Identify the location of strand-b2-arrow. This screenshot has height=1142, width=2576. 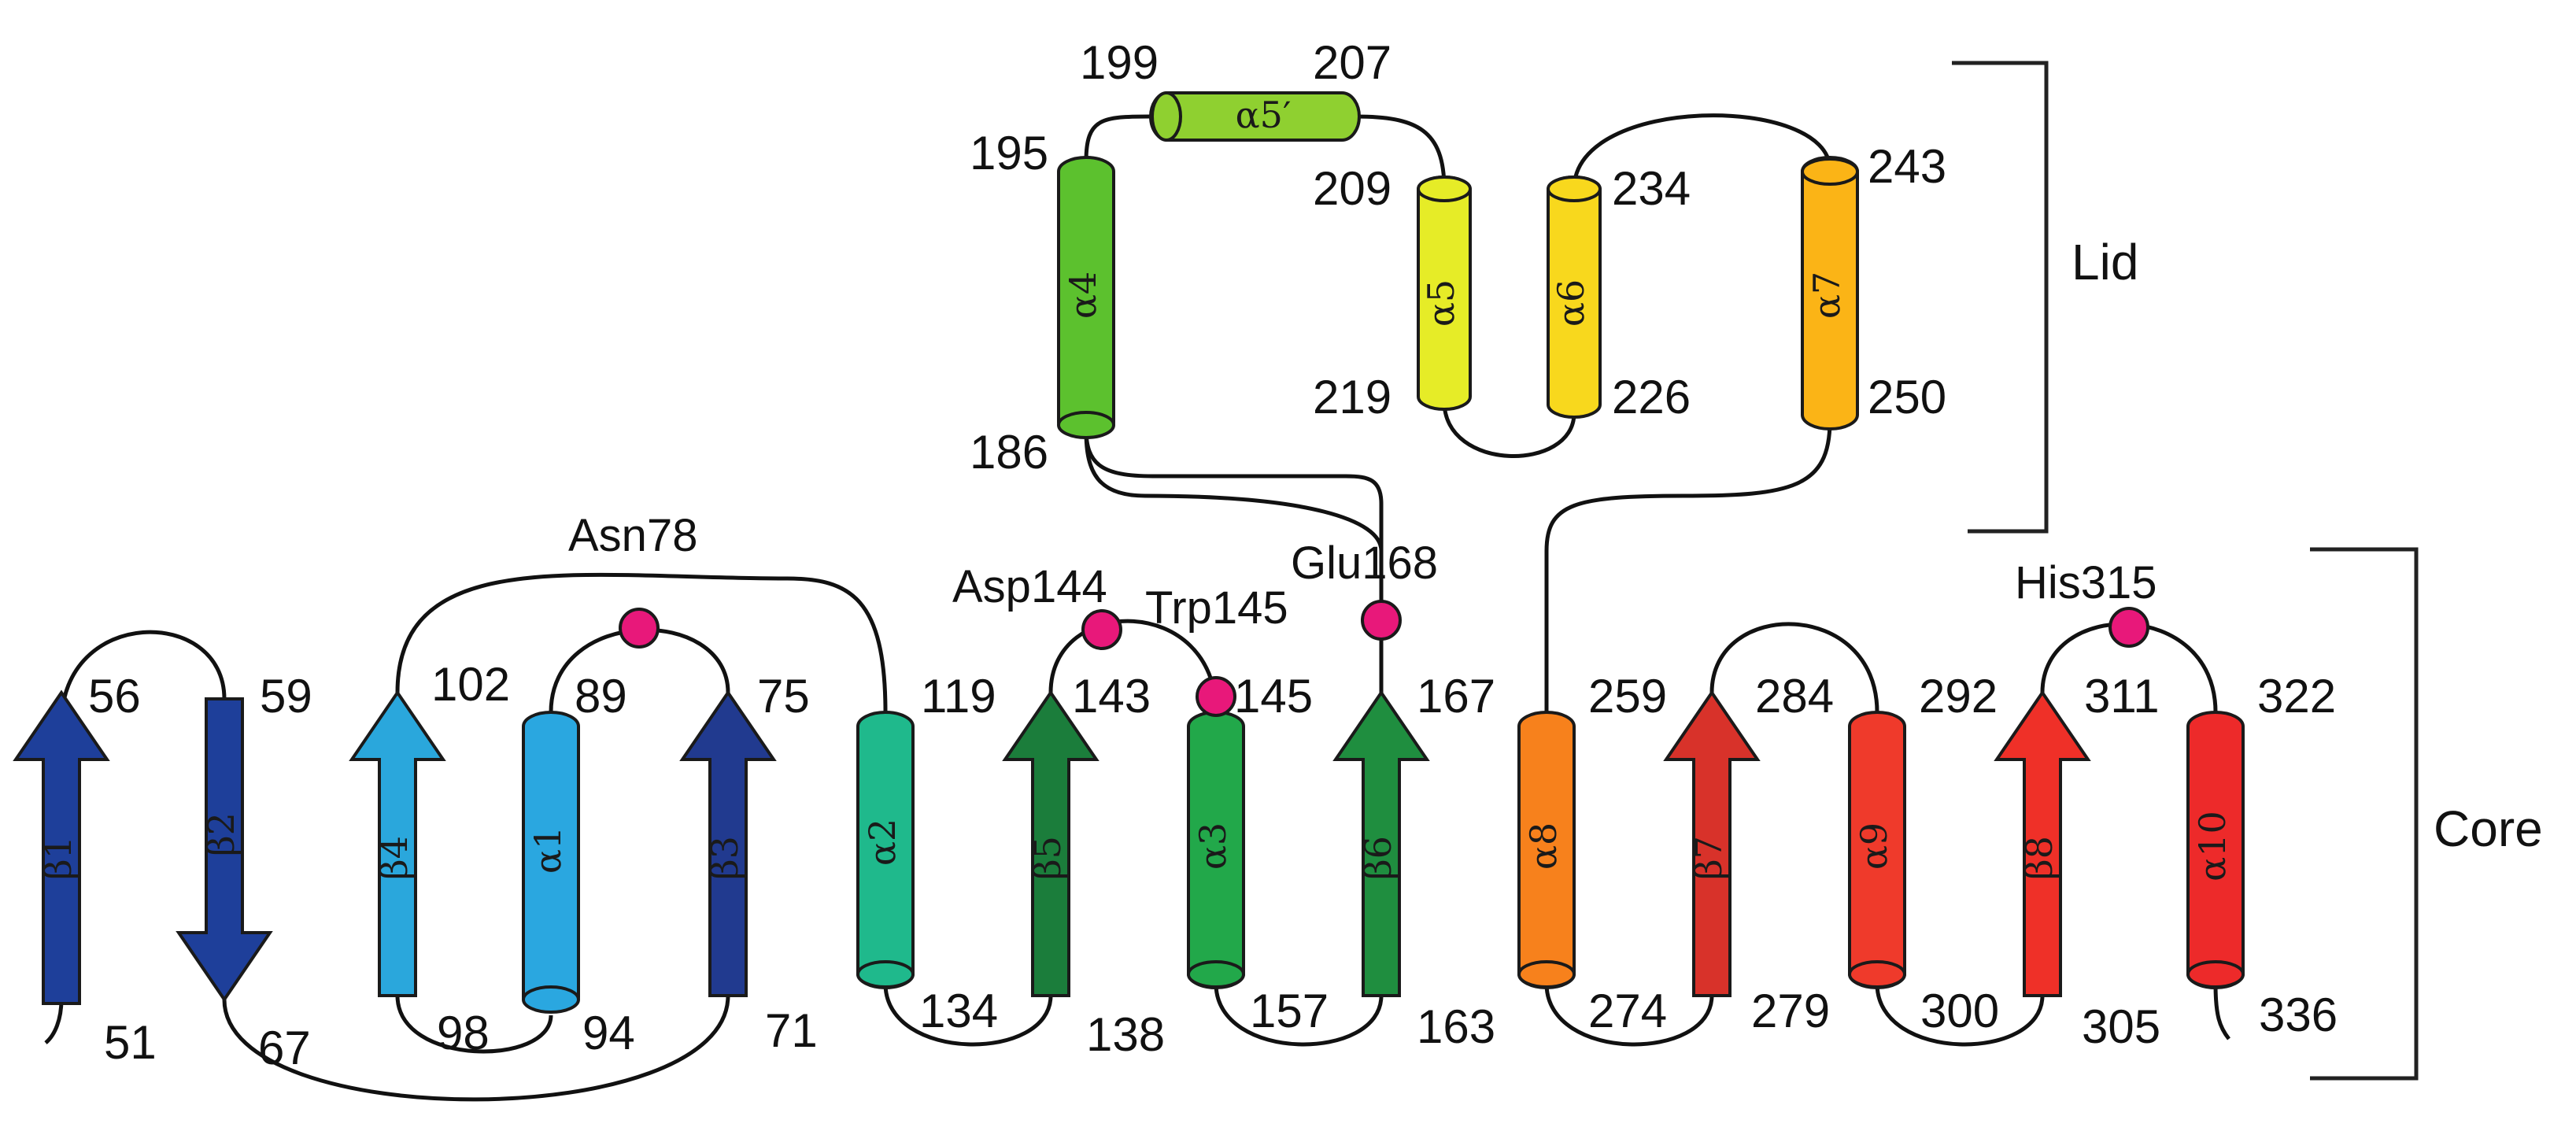
(224, 850).